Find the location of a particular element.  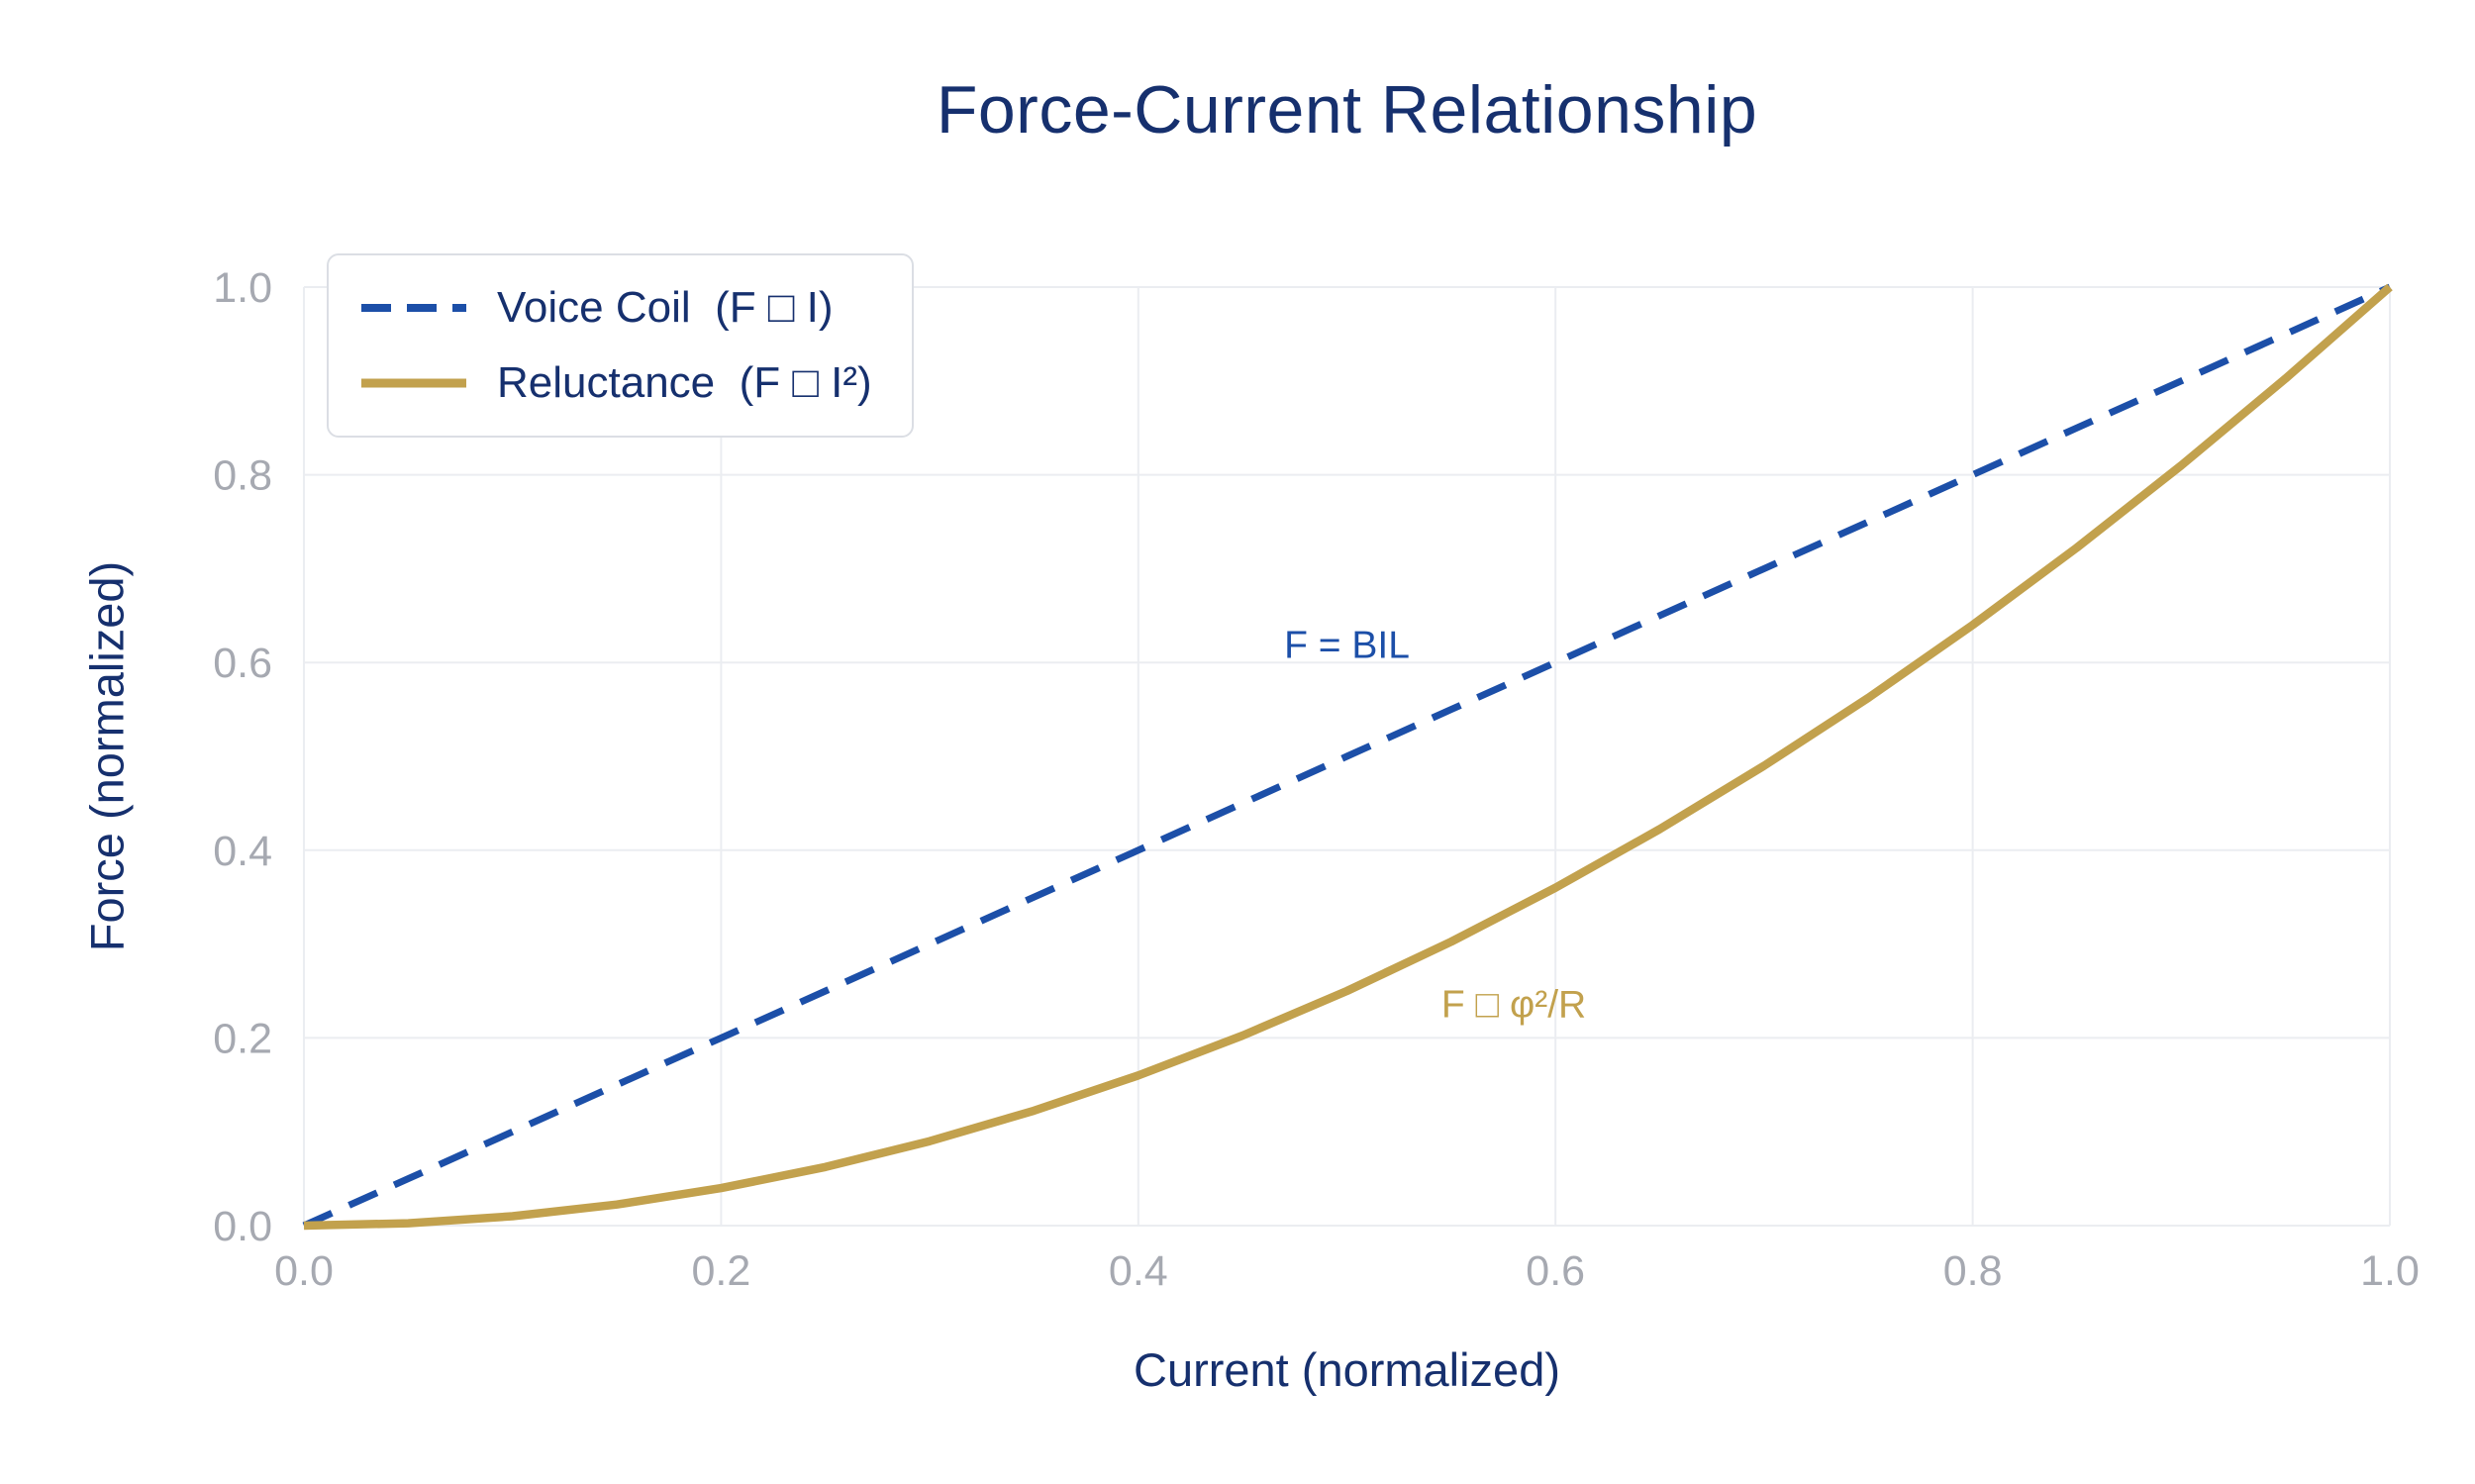

legend: Voice Coil (F □ I) Reluctance (F □ I²) is located at coordinates (620, 345).